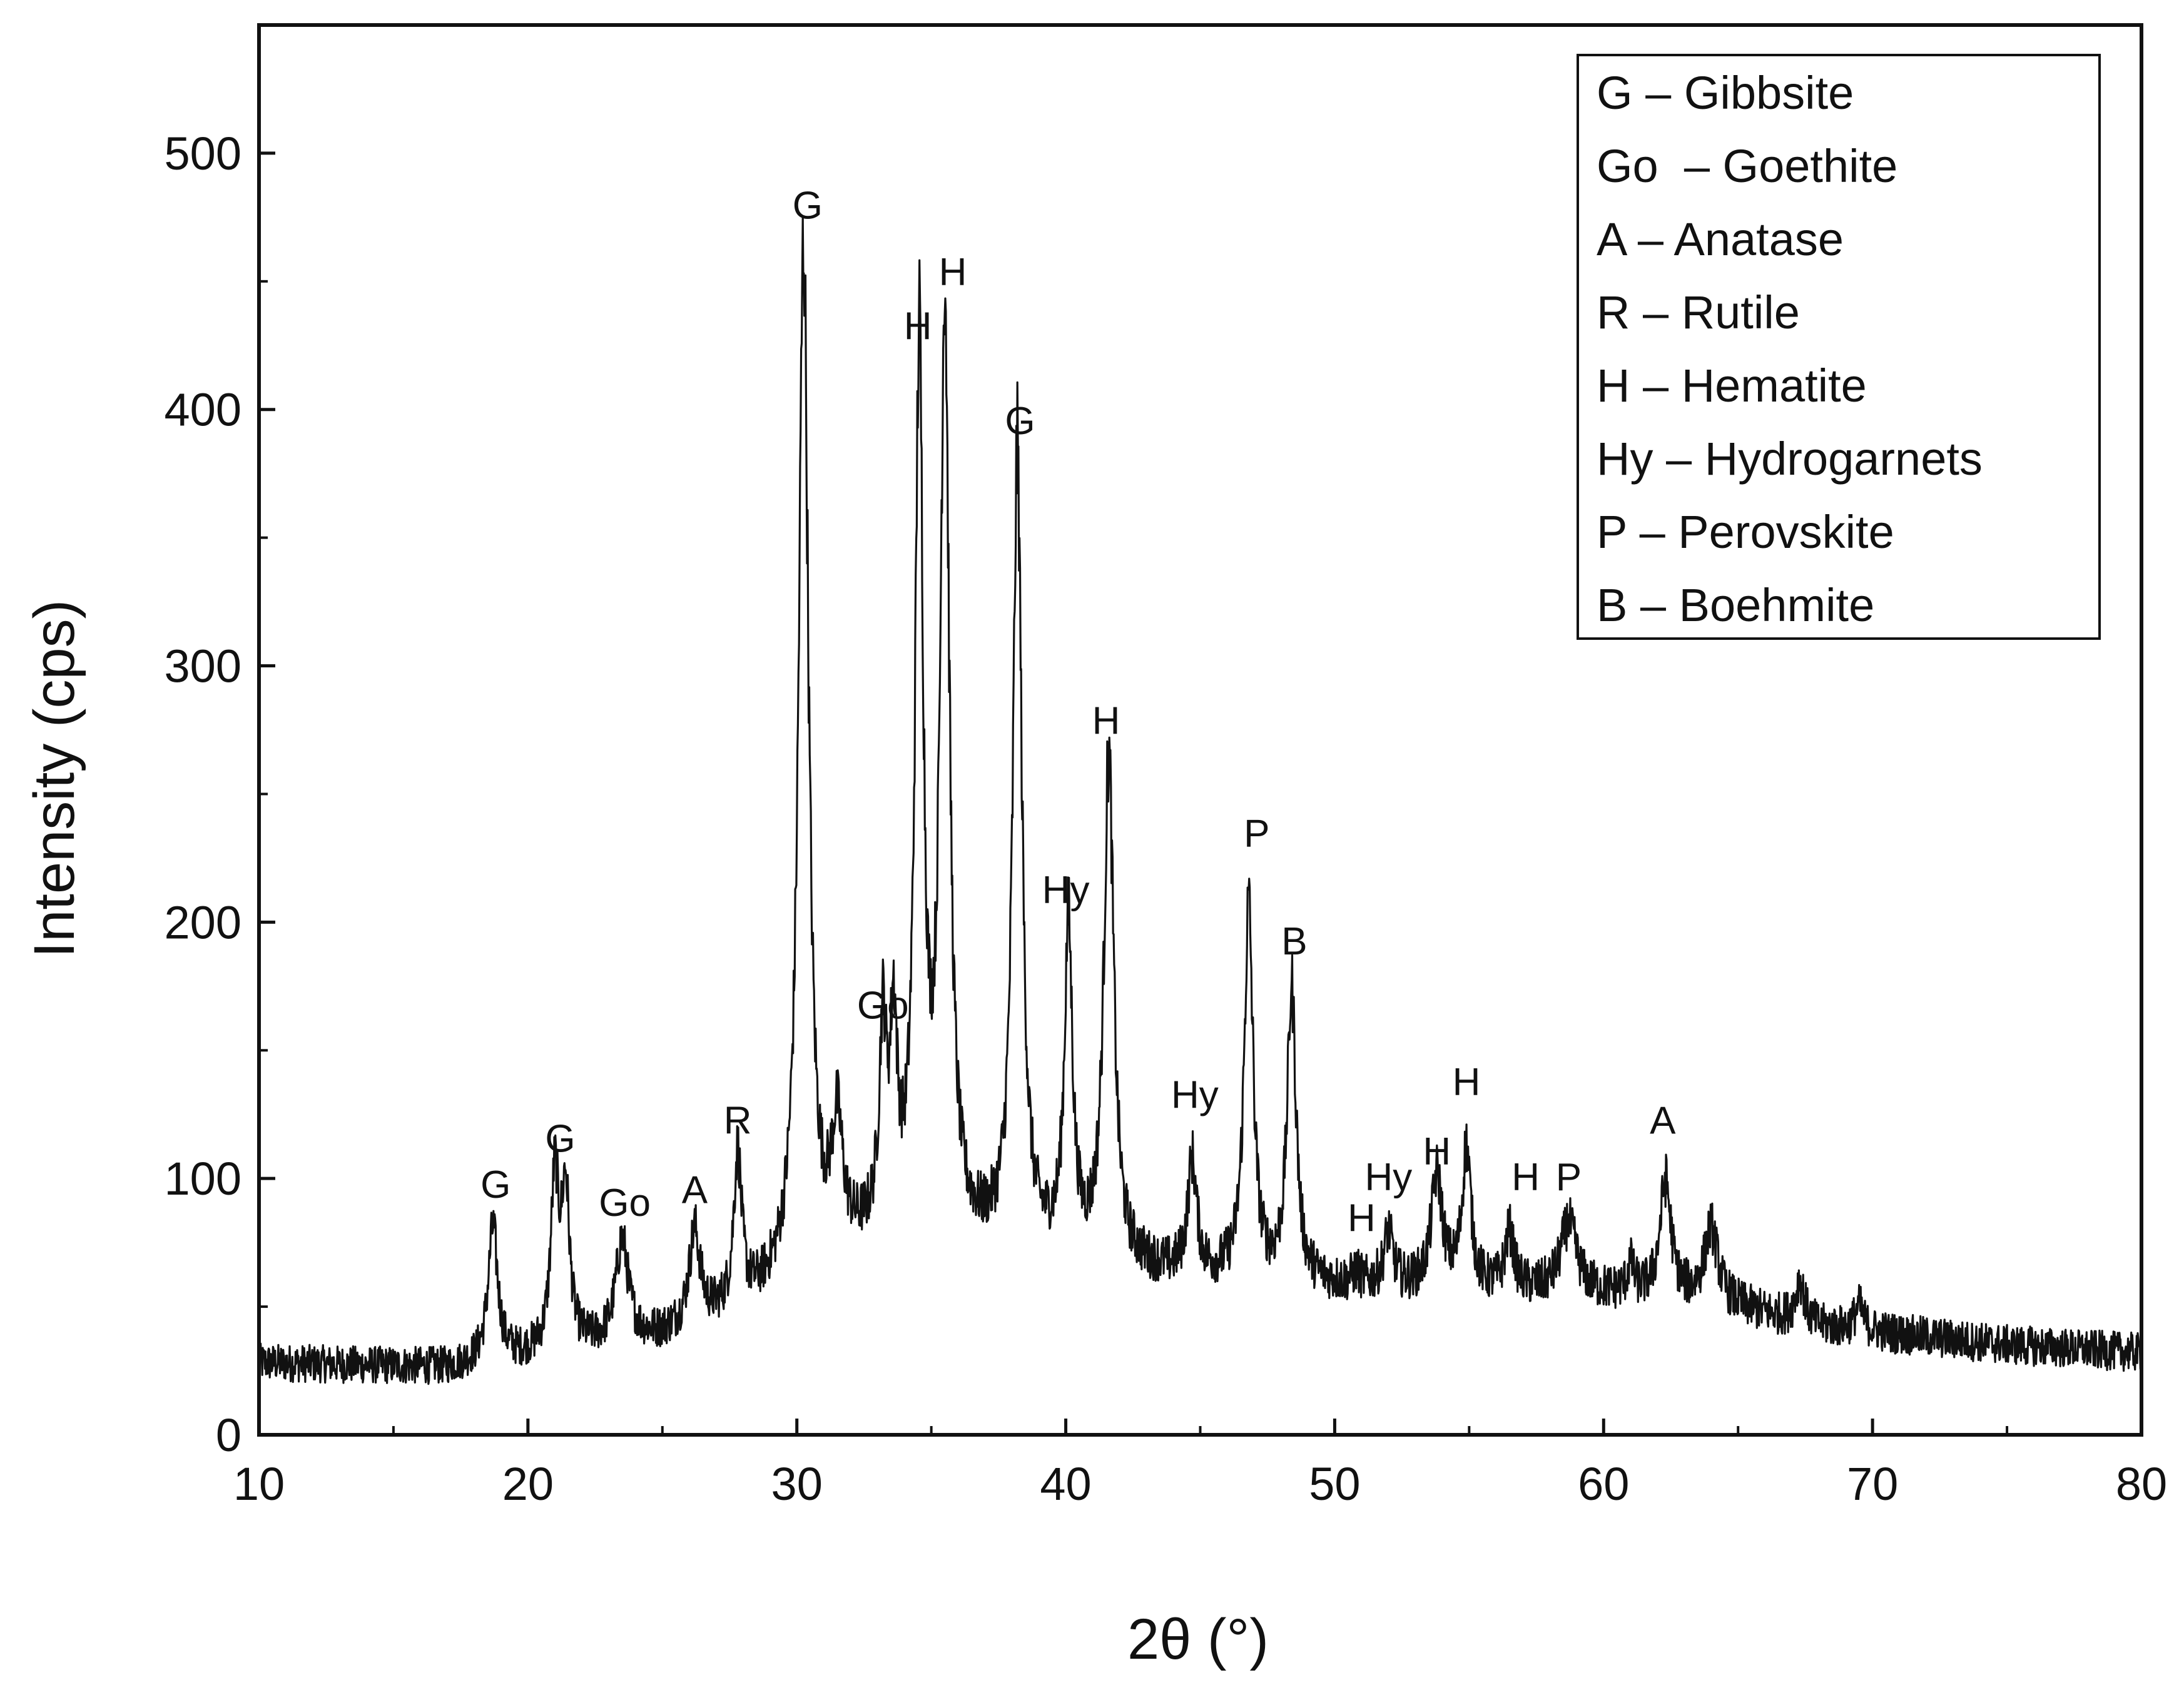  I want to click on legend-entry: Hy – Hydrogarnets, so click(1790, 459).